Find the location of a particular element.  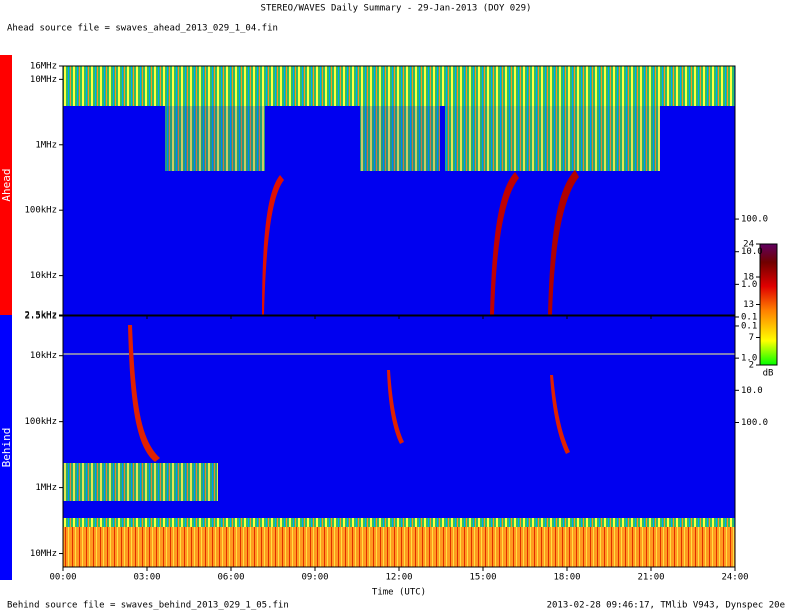

y-tick-label: 16MHz is located at coordinates (43, 67).